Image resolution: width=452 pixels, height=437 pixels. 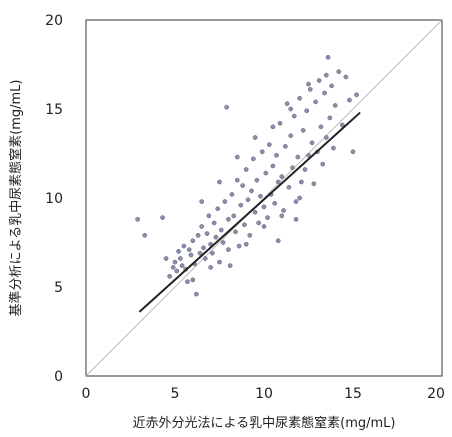 I want to click on y-tick-10: 10, so click(x=54, y=199).